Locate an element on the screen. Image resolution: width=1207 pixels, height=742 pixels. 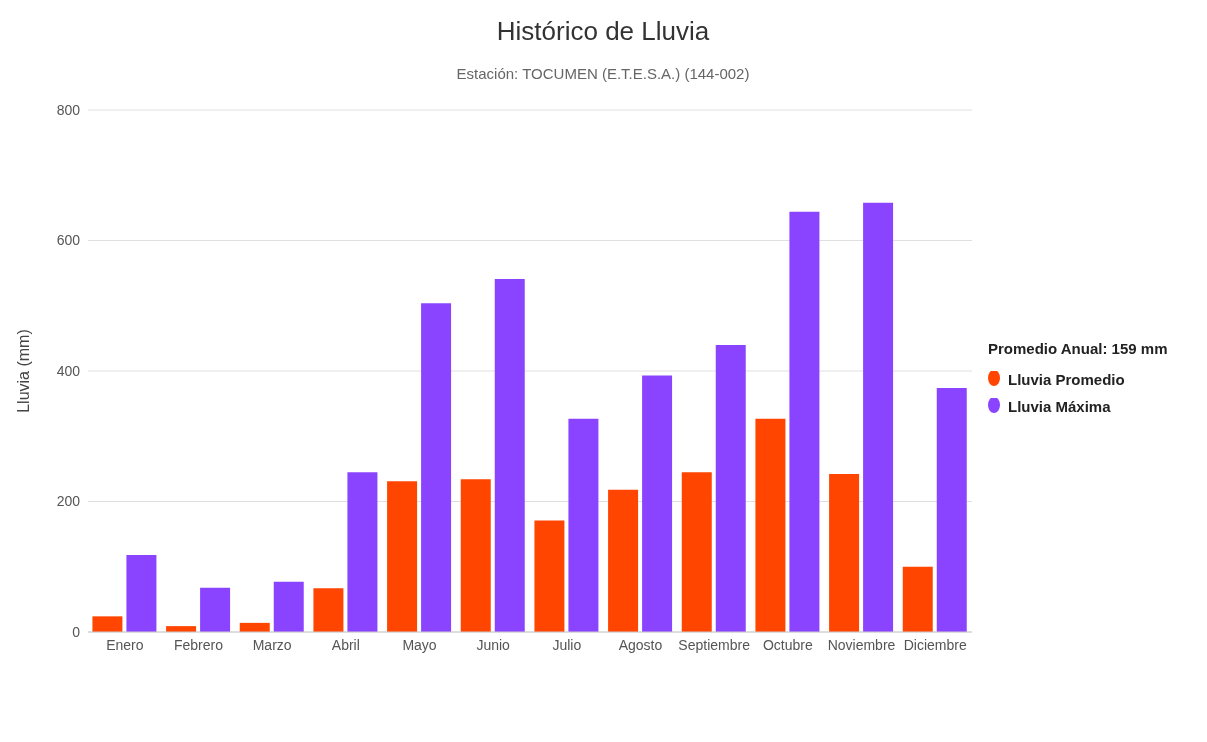
x-tick-label: Mayo is located at coordinates (419, 644).